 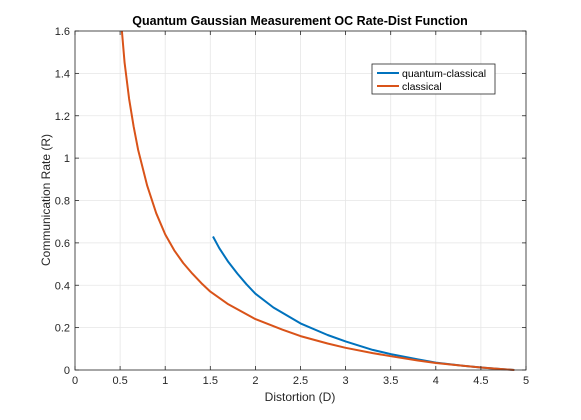 I want to click on y-tick-label: 0.4, so click(x=62, y=286).